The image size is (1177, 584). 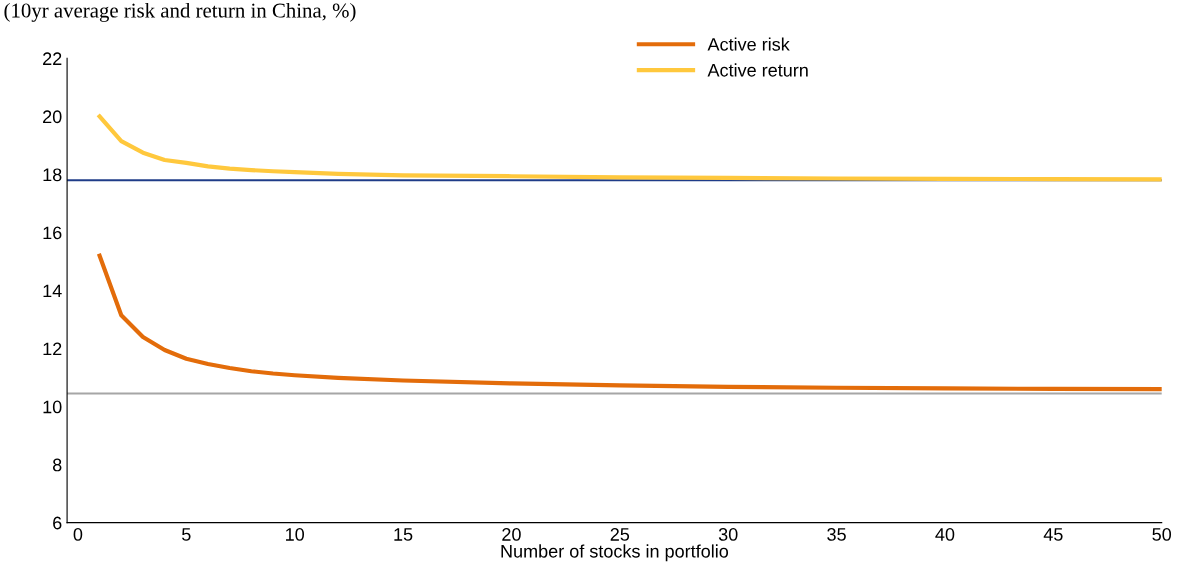 What do you see at coordinates (52, 233) in the screenshot?
I see `y-tick-label: 16` at bounding box center [52, 233].